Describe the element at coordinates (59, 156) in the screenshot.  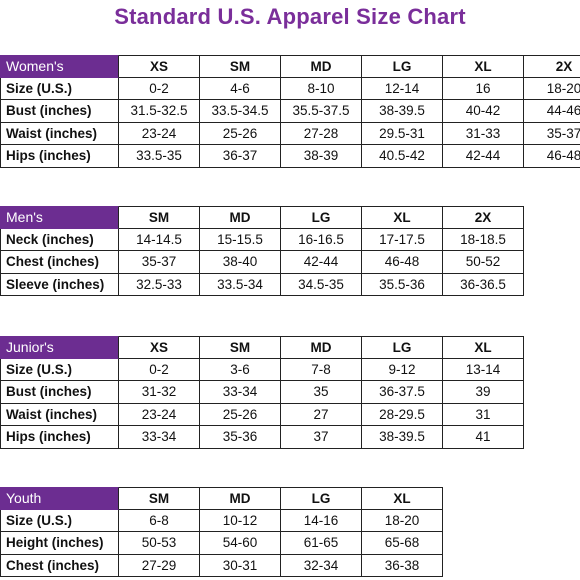
I see `row-label: Hips (inches)` at that location.